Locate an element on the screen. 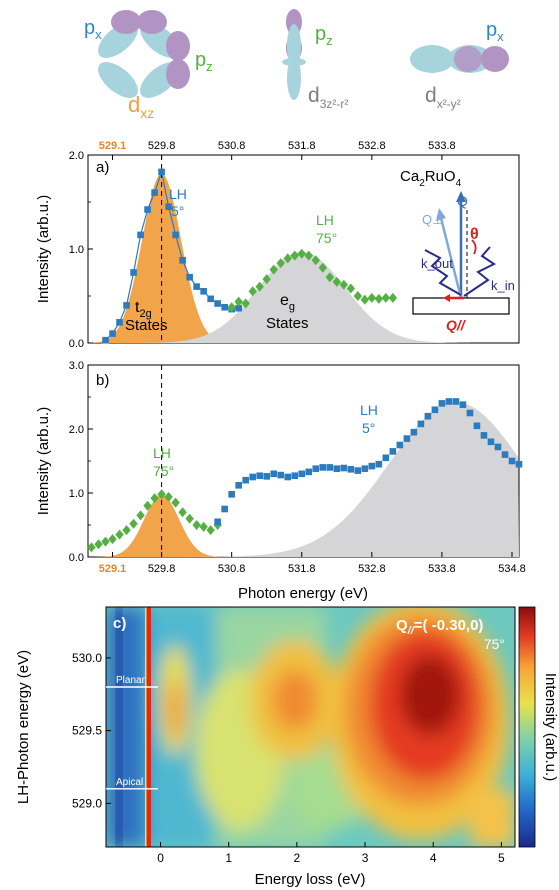  reference-label-apical: Apical is located at coordinates (129, 782).